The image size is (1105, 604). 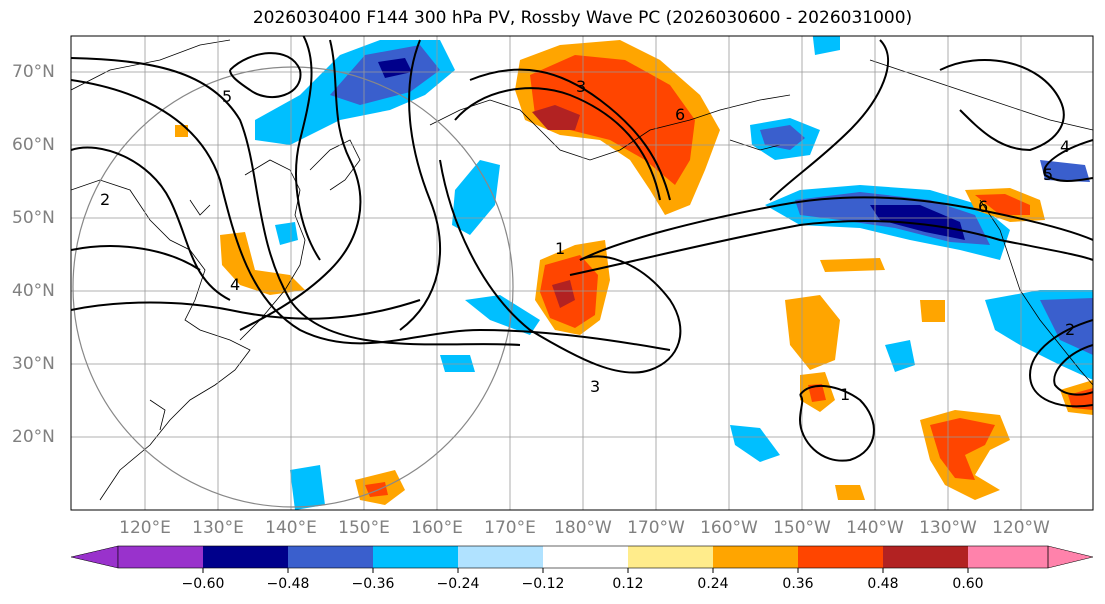 I want to click on longitude-label: 160°W, so click(x=729, y=528).